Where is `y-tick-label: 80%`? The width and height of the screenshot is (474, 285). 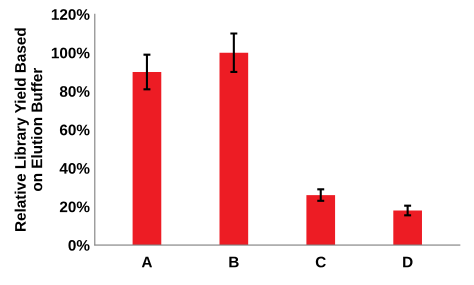 y-tick-label: 80% is located at coordinates (75, 91).